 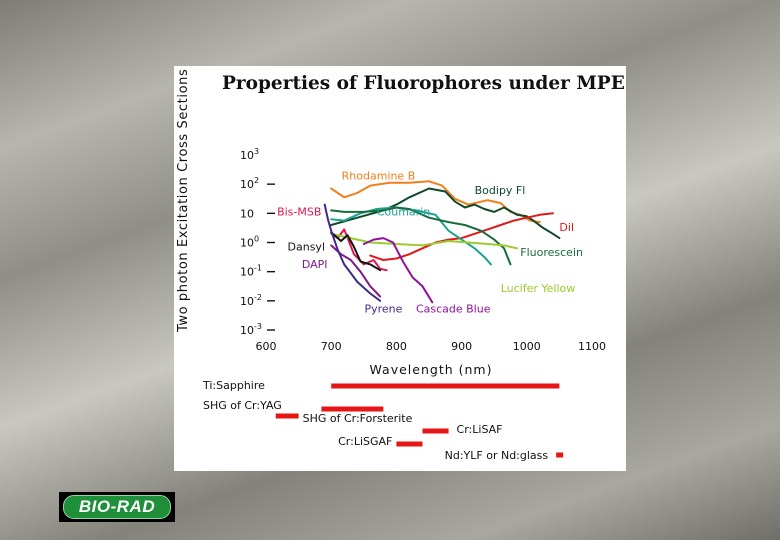 I want to click on y-tick-label: 10², so click(x=249, y=183).